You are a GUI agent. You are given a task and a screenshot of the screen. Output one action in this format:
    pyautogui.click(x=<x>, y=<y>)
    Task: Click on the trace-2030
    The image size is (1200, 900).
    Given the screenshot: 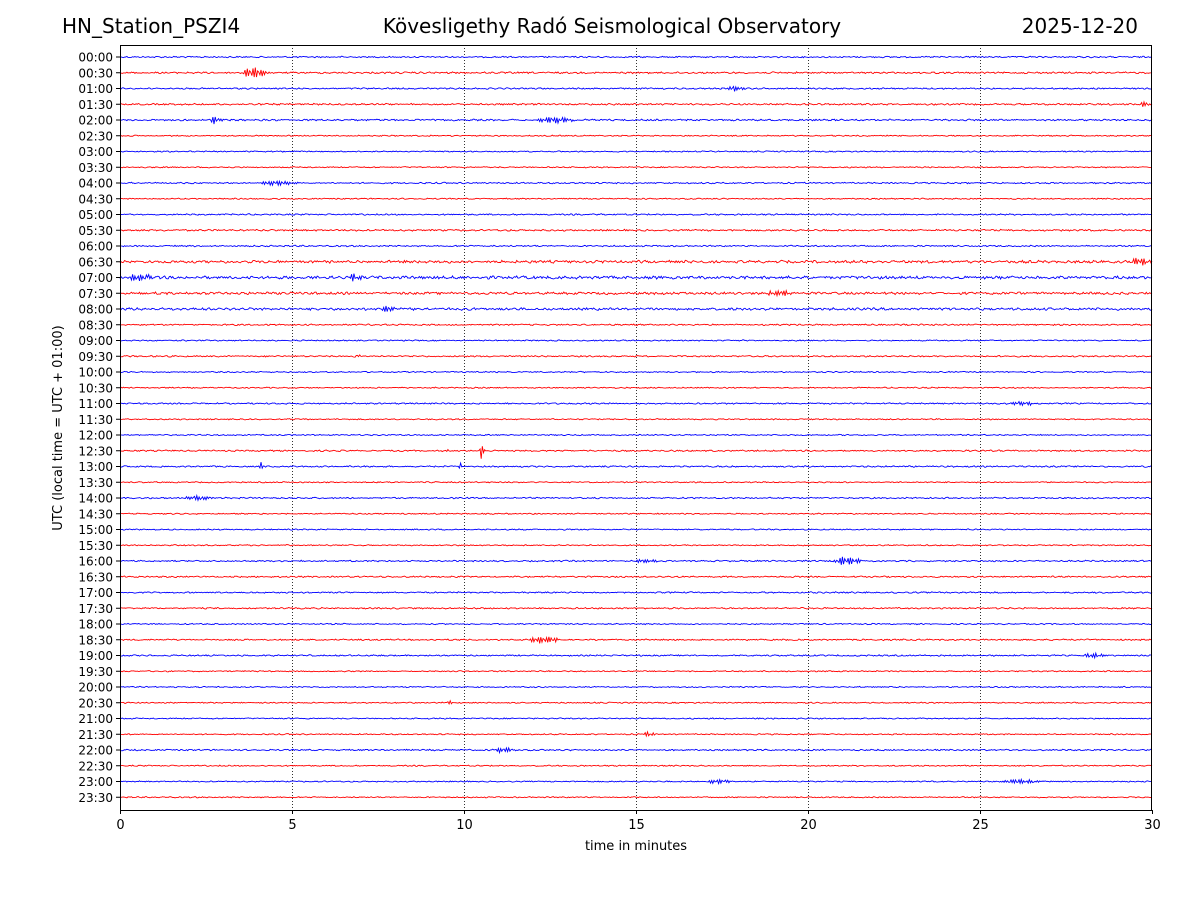 What is the action you would take?
    pyautogui.click(x=636, y=702)
    